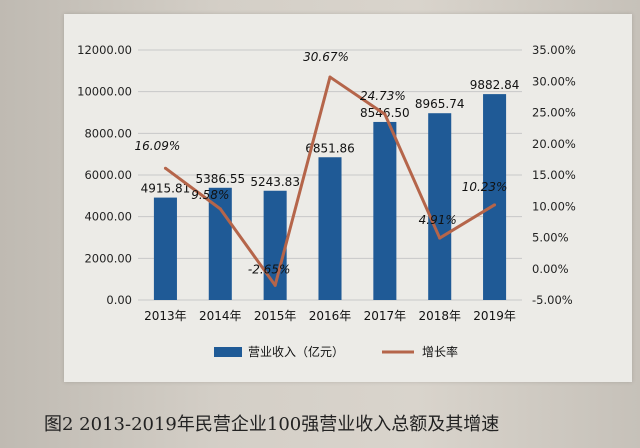 This screenshot has height=448, width=640. Describe the element at coordinates (275, 316) in the screenshot. I see `x-axis-category-label: 2015年` at that location.